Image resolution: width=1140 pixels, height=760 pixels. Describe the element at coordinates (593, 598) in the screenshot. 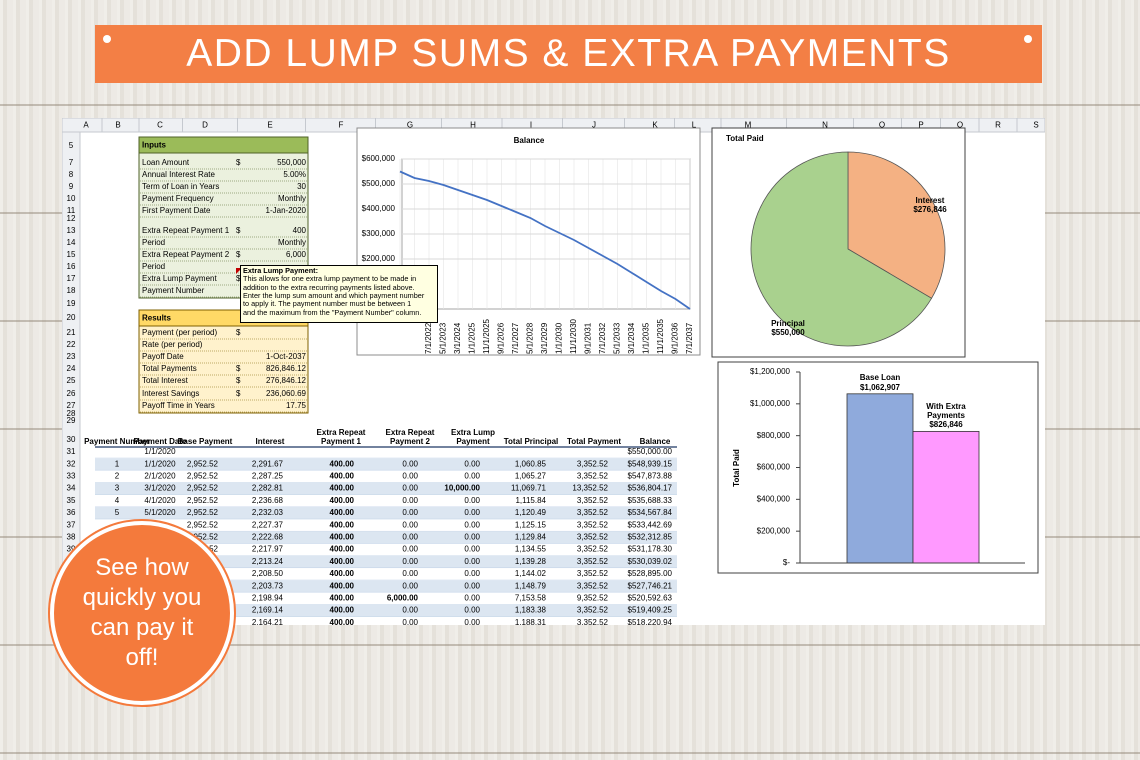

I see `table-cell: 9,352.52` at that location.